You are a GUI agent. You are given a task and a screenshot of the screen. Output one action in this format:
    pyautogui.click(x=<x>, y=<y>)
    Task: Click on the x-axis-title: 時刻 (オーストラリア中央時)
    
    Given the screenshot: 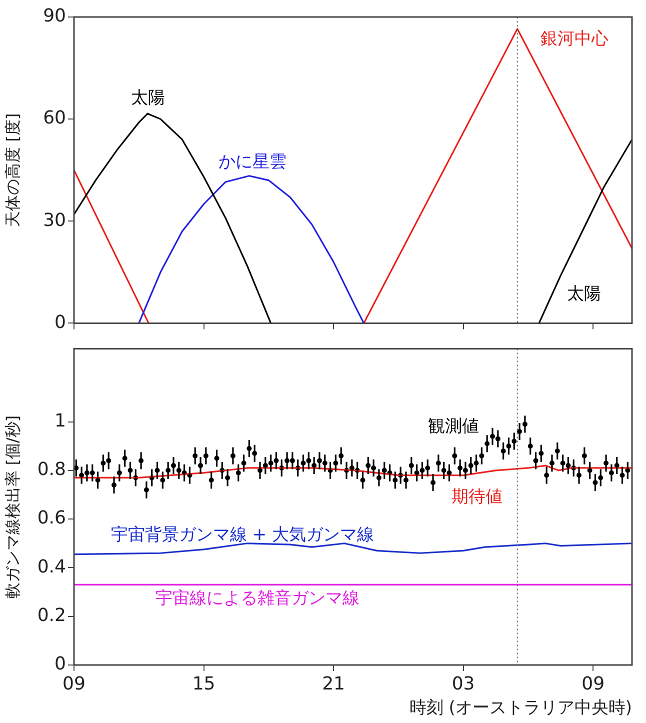 What is the action you would take?
    pyautogui.click(x=520, y=708)
    